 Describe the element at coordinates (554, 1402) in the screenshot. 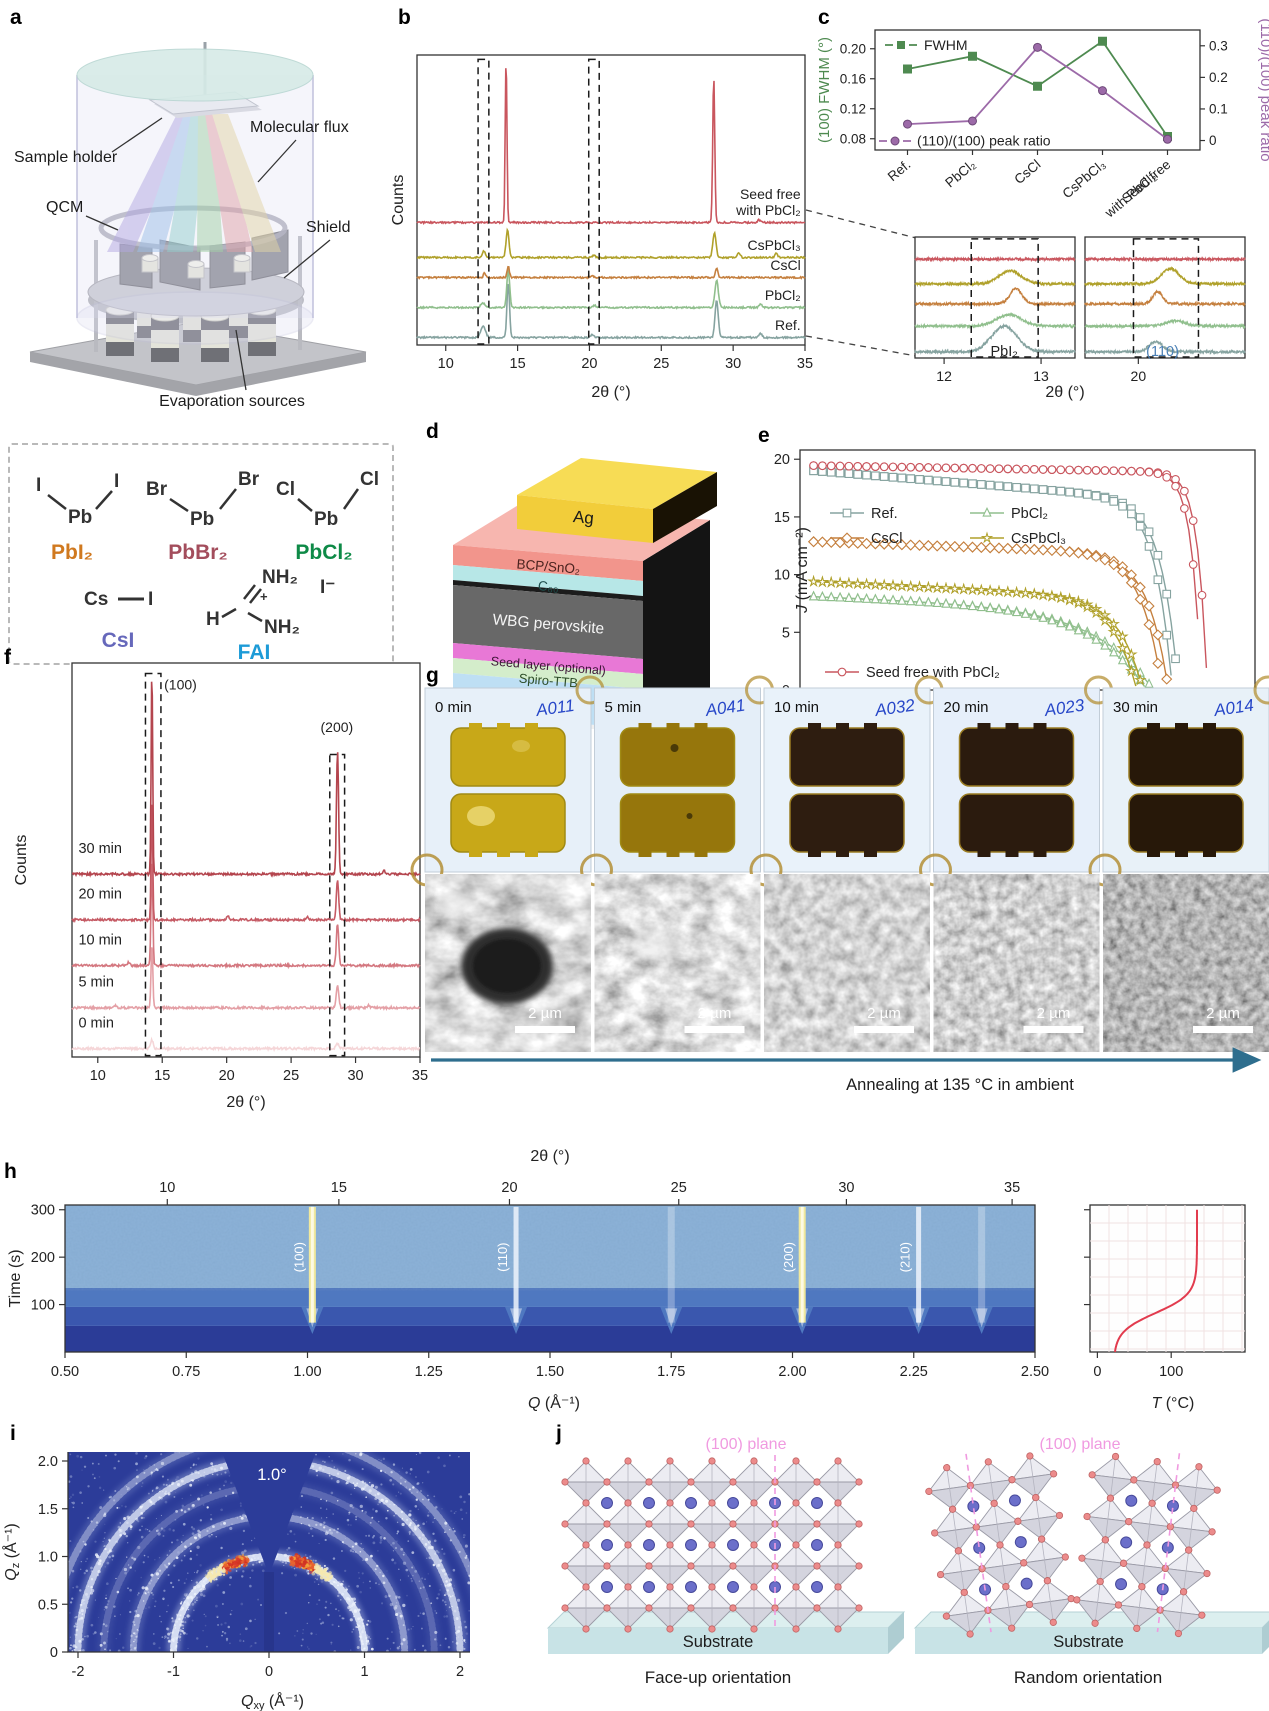

I see `x-axis-label: Q (Å⁻¹)` at that location.